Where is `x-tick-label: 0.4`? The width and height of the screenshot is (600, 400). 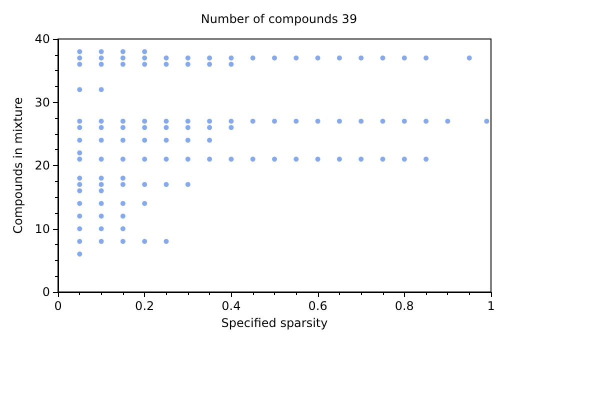 x-tick-label: 0.4 is located at coordinates (231, 306).